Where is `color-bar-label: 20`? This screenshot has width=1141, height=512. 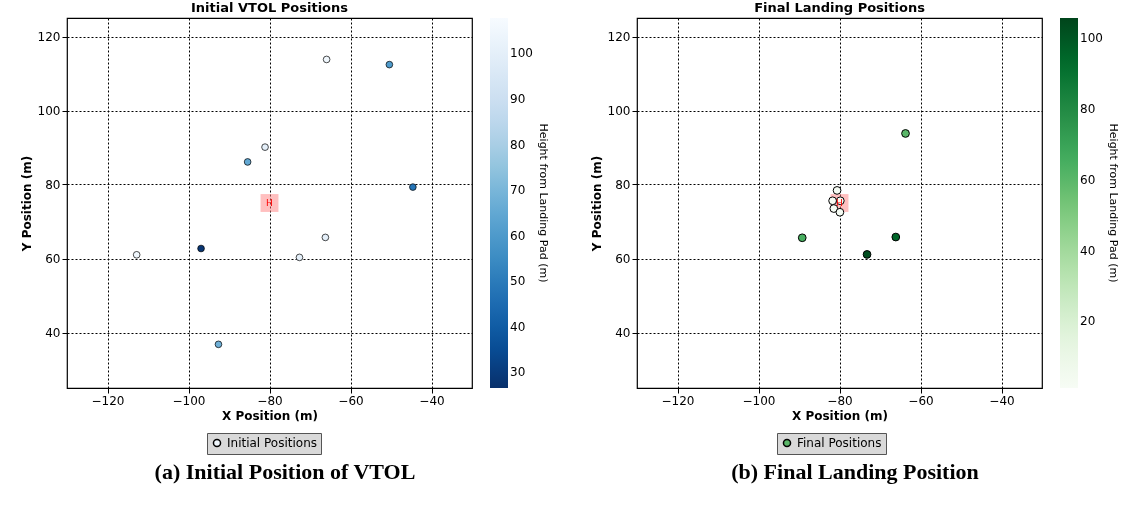
color-bar-label: 20 is located at coordinates (1088, 321).